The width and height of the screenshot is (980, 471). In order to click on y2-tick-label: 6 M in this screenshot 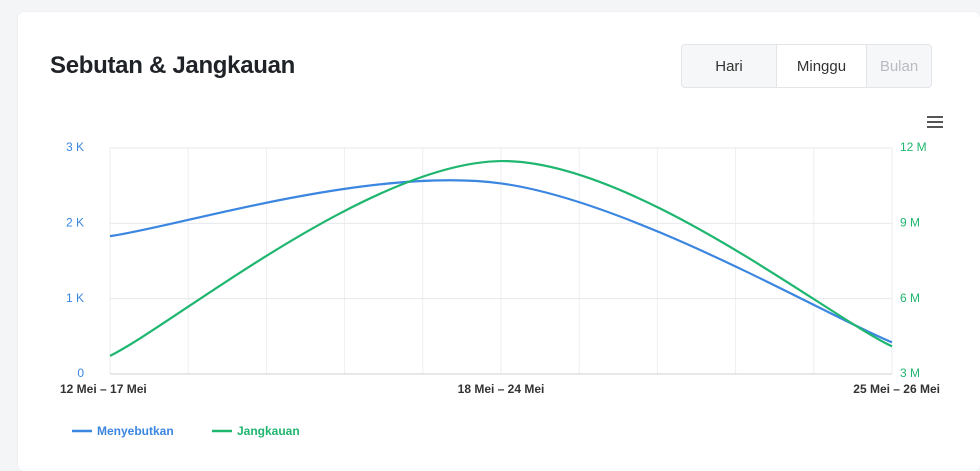, I will do `click(910, 298)`.